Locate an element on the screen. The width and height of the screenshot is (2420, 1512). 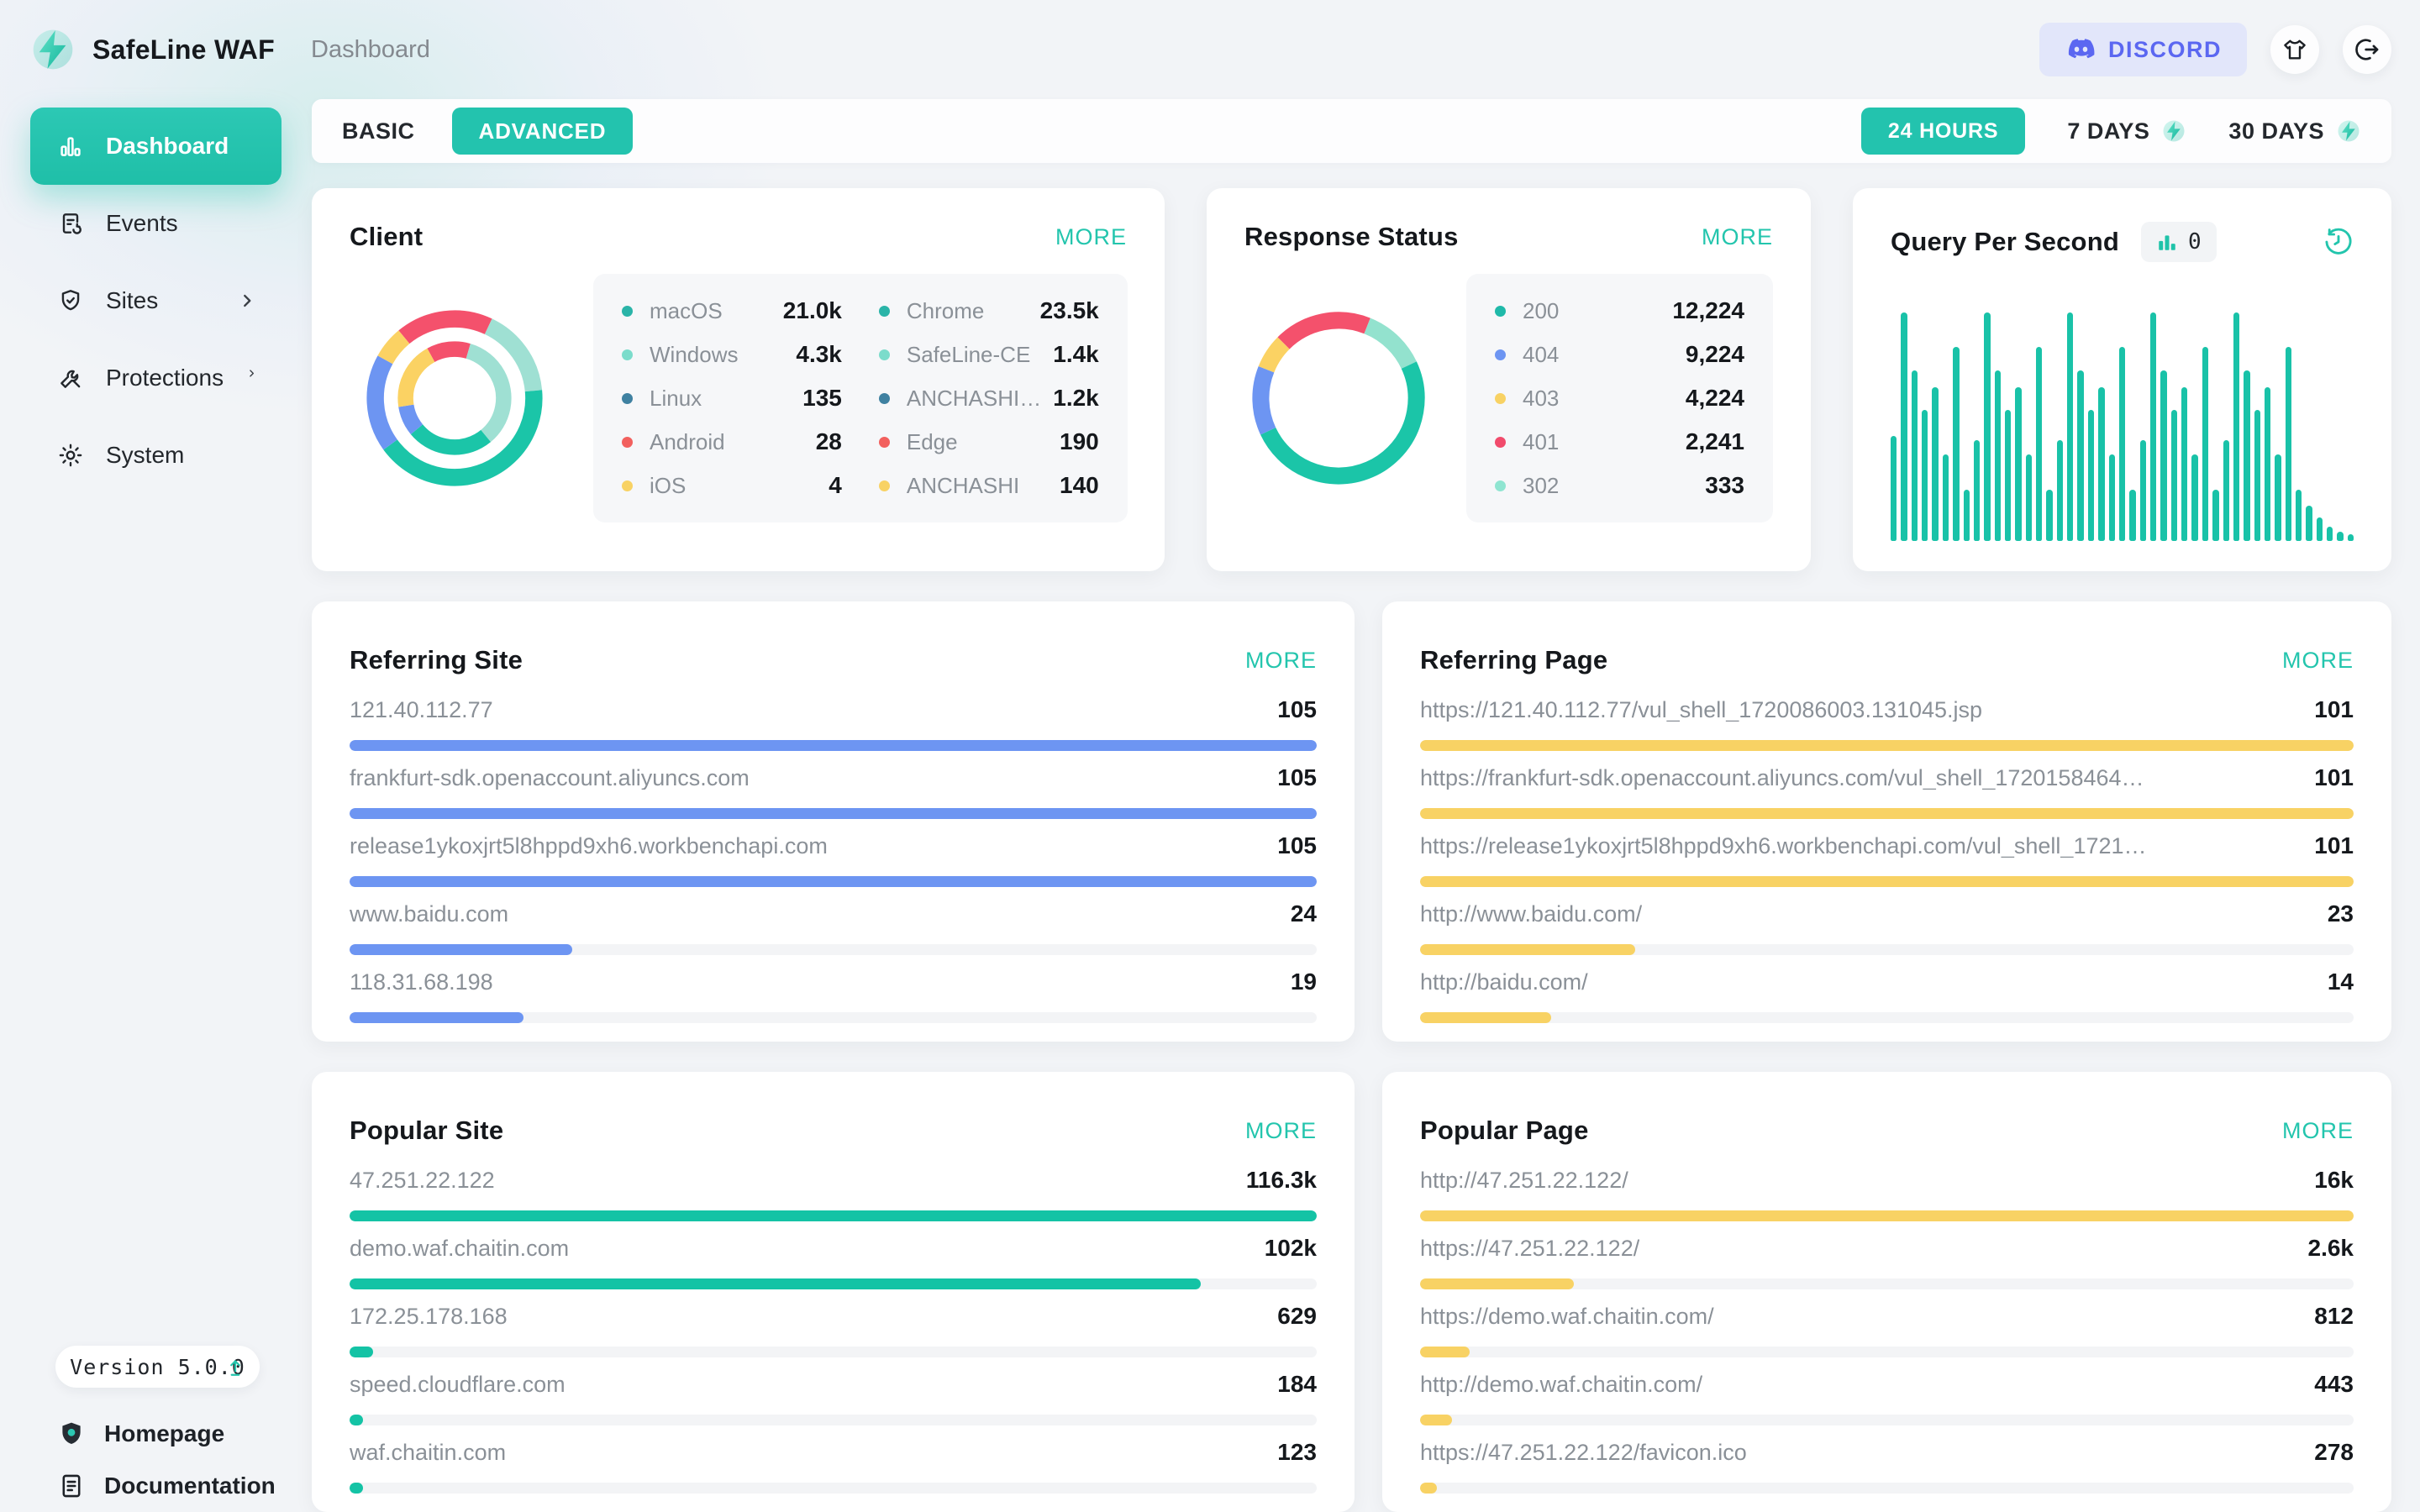
stat-row-header: demo.waf.chaitin.com 102k is located at coordinates (833, 1248).